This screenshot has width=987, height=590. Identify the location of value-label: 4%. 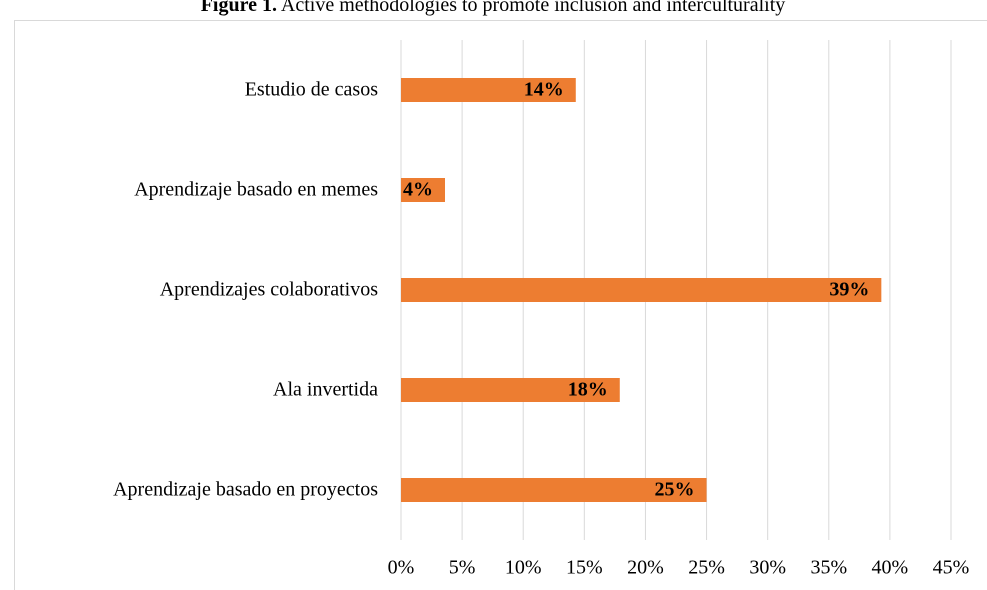
(418, 190).